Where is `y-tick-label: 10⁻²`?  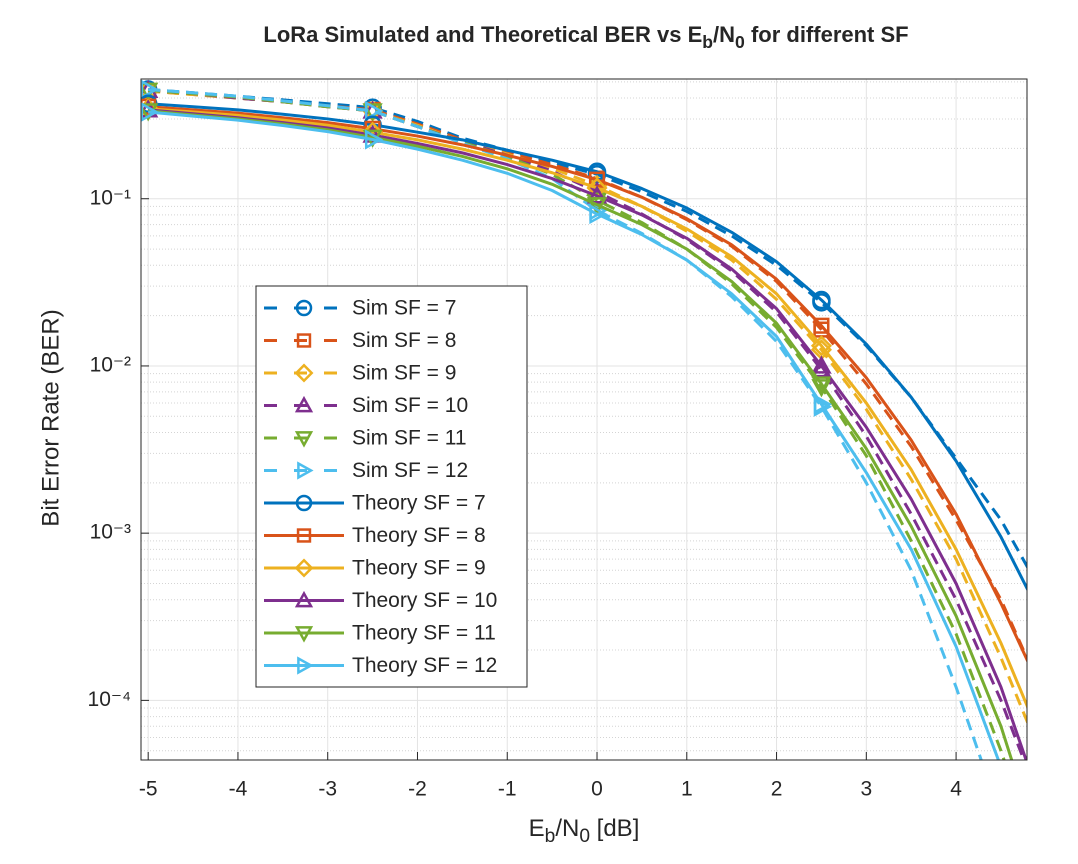 y-tick-label: 10⁻² is located at coordinates (110, 364).